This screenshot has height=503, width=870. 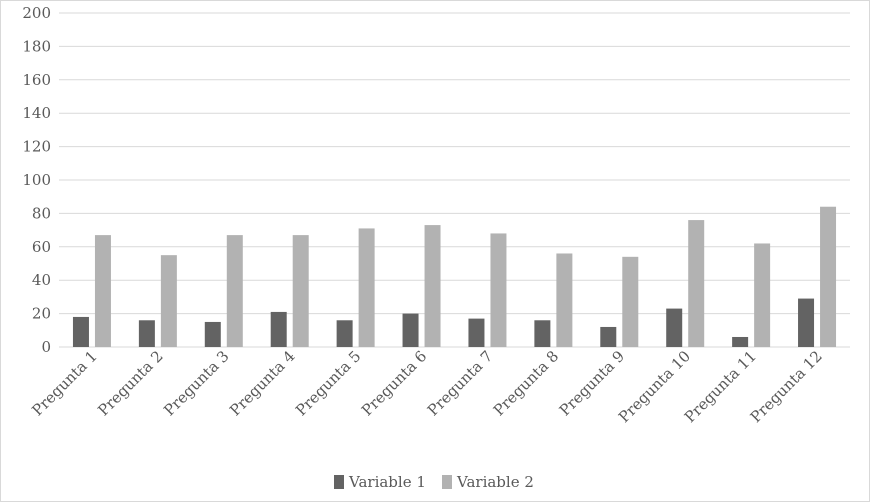 I want to click on y-tick-label: 160, so click(x=36, y=80).